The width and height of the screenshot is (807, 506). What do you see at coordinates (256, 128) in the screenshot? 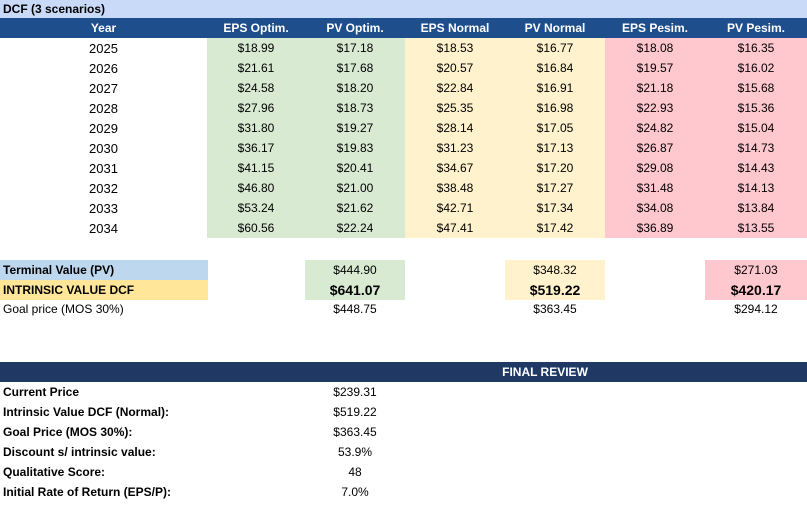
I see `value-cell: $31.80` at bounding box center [256, 128].